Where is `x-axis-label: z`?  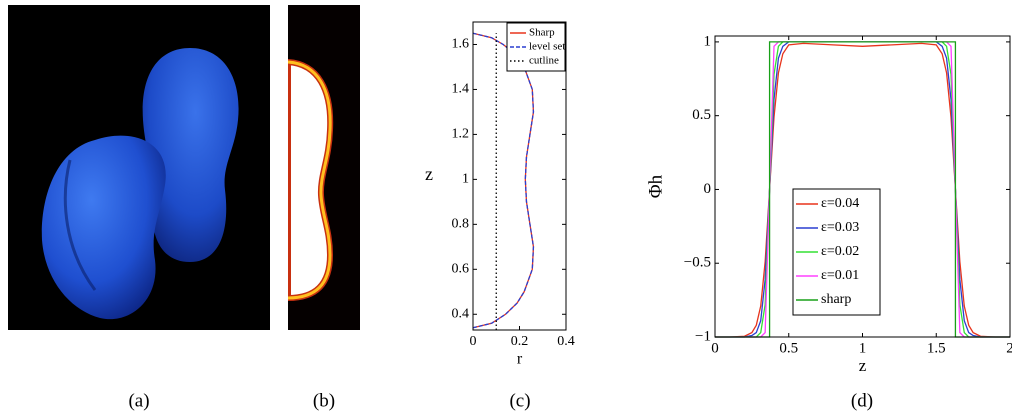
x-axis-label: z is located at coordinates (863, 365).